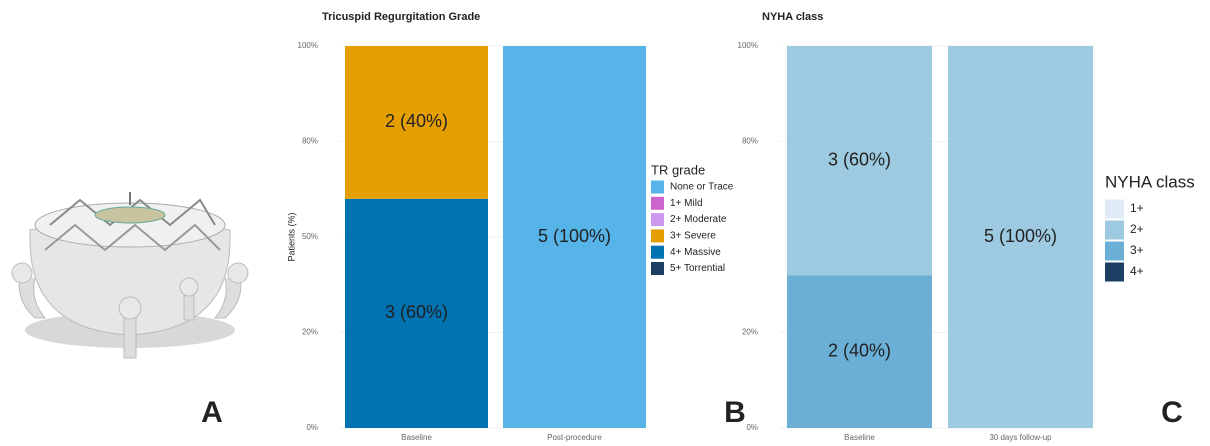  I want to click on legend-label: 2+ Moderate, so click(698, 219).